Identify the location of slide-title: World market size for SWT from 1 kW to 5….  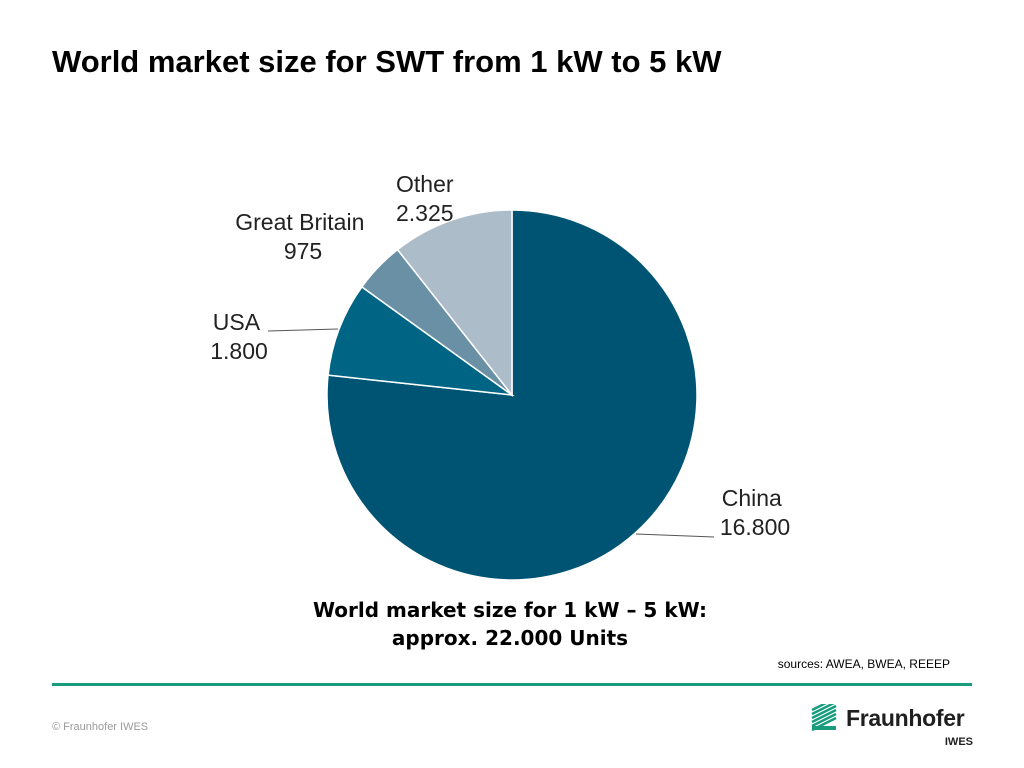
(387, 61).